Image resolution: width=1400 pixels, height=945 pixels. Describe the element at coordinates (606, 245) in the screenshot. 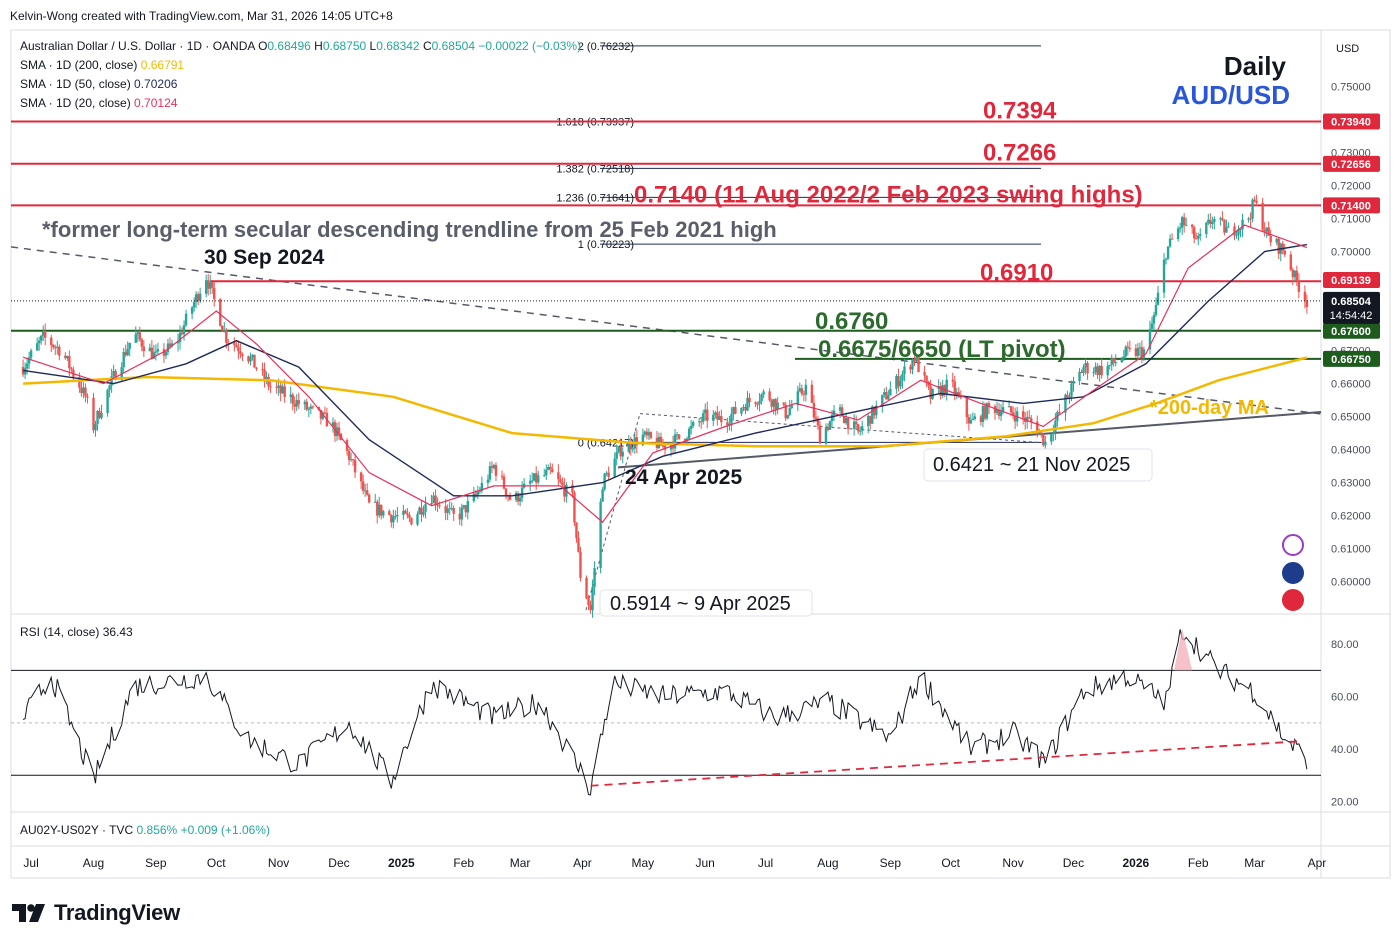

I see `fib-level-label: 1 (0.70223)` at that location.